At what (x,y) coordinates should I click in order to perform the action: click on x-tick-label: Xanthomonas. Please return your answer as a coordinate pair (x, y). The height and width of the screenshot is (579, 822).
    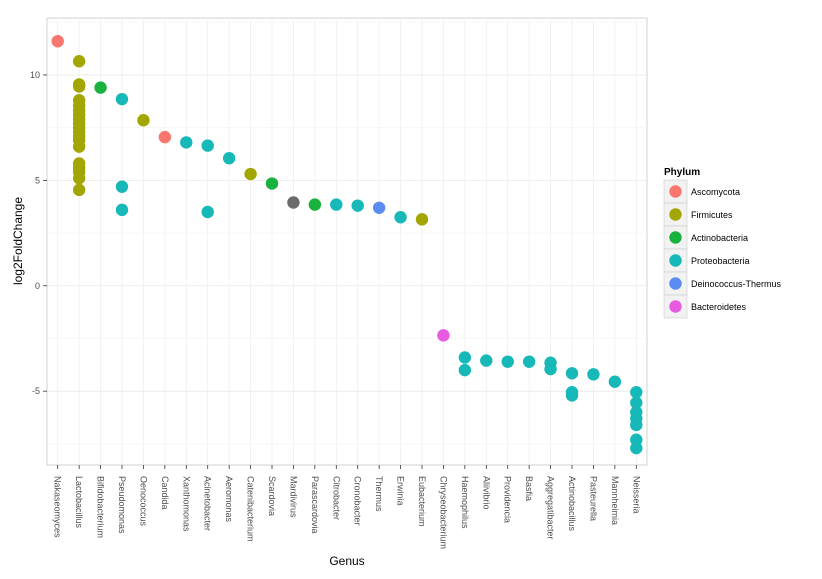
    Looking at the image, I should click on (186, 504).